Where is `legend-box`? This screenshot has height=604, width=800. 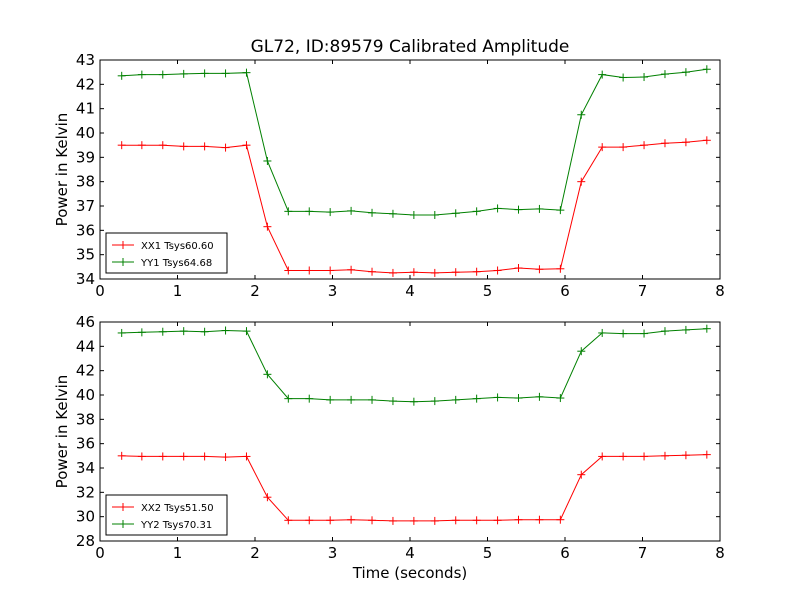 legend-box is located at coordinates (166, 515).